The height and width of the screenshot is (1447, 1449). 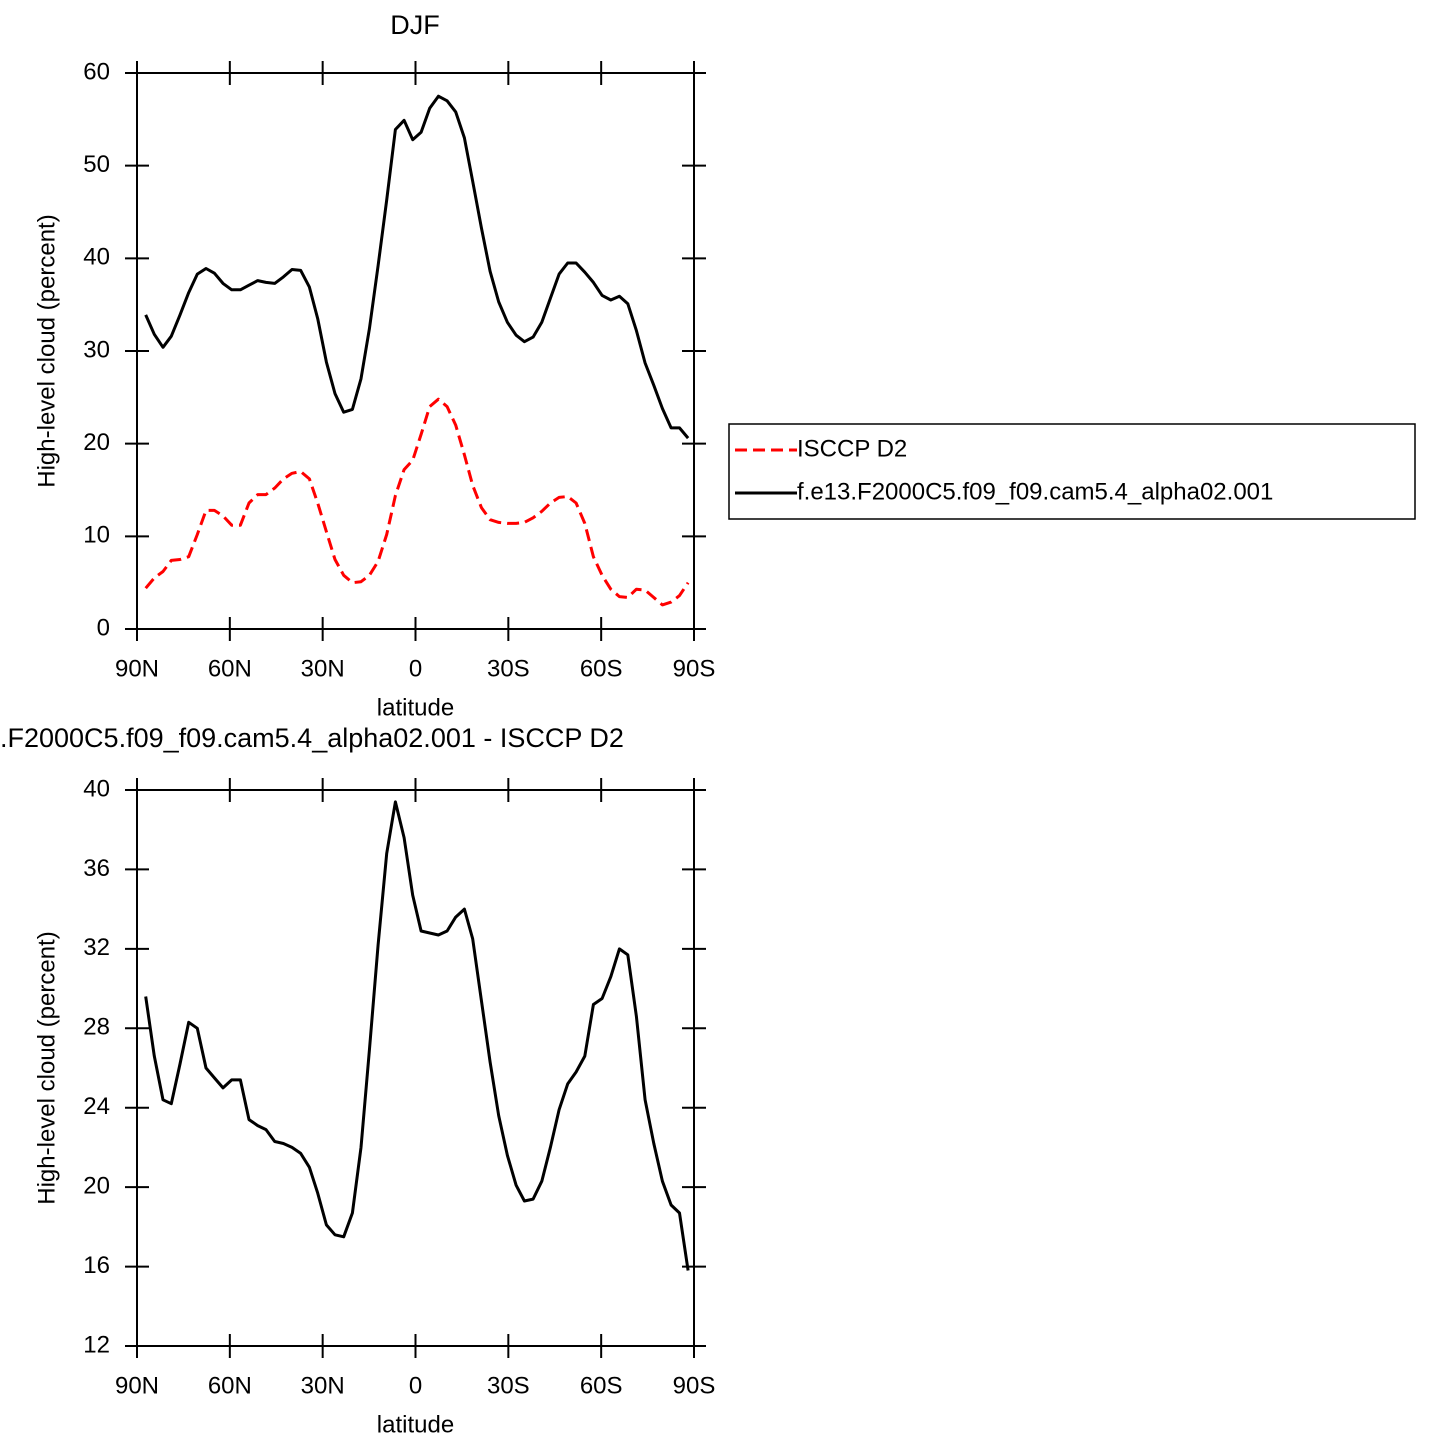 What do you see at coordinates (96, 349) in the screenshot?
I see `y-tick-label: 30` at bounding box center [96, 349].